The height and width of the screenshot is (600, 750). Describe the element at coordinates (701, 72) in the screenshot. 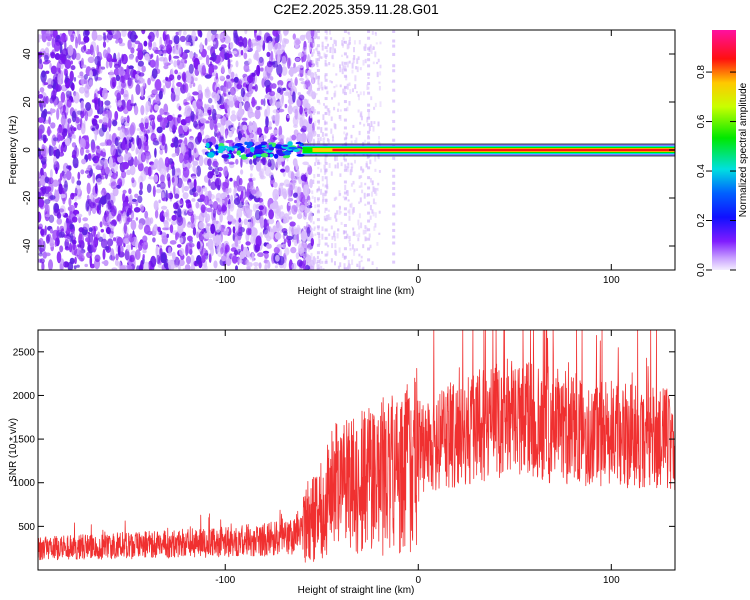

I see `colorbar-tick-label: 0.8` at that location.